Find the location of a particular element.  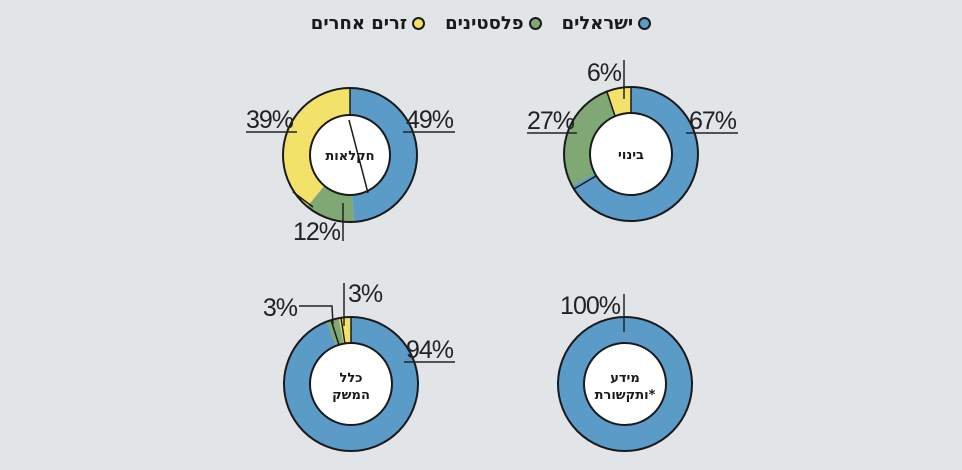

donut-center-label: המשק is located at coordinates (351, 395).